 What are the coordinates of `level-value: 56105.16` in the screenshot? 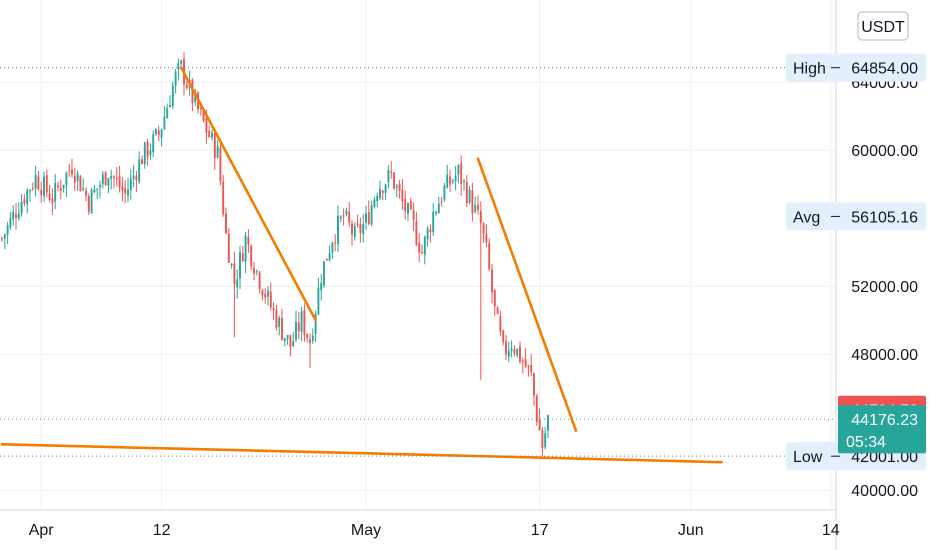 It's located at (884, 217).